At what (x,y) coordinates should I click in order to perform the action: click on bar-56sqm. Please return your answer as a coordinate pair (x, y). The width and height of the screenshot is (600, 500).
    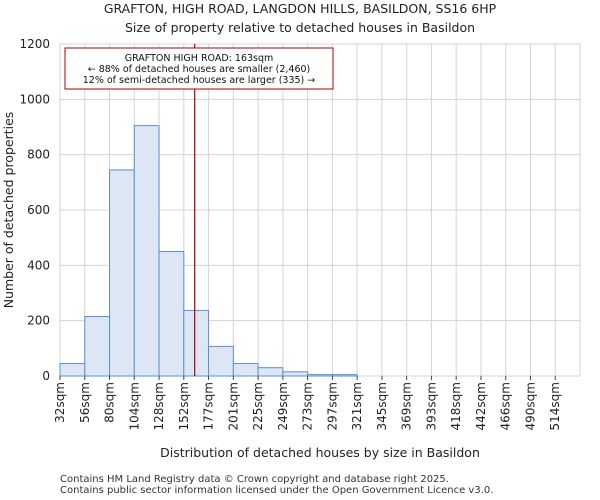
    Looking at the image, I should click on (97, 346).